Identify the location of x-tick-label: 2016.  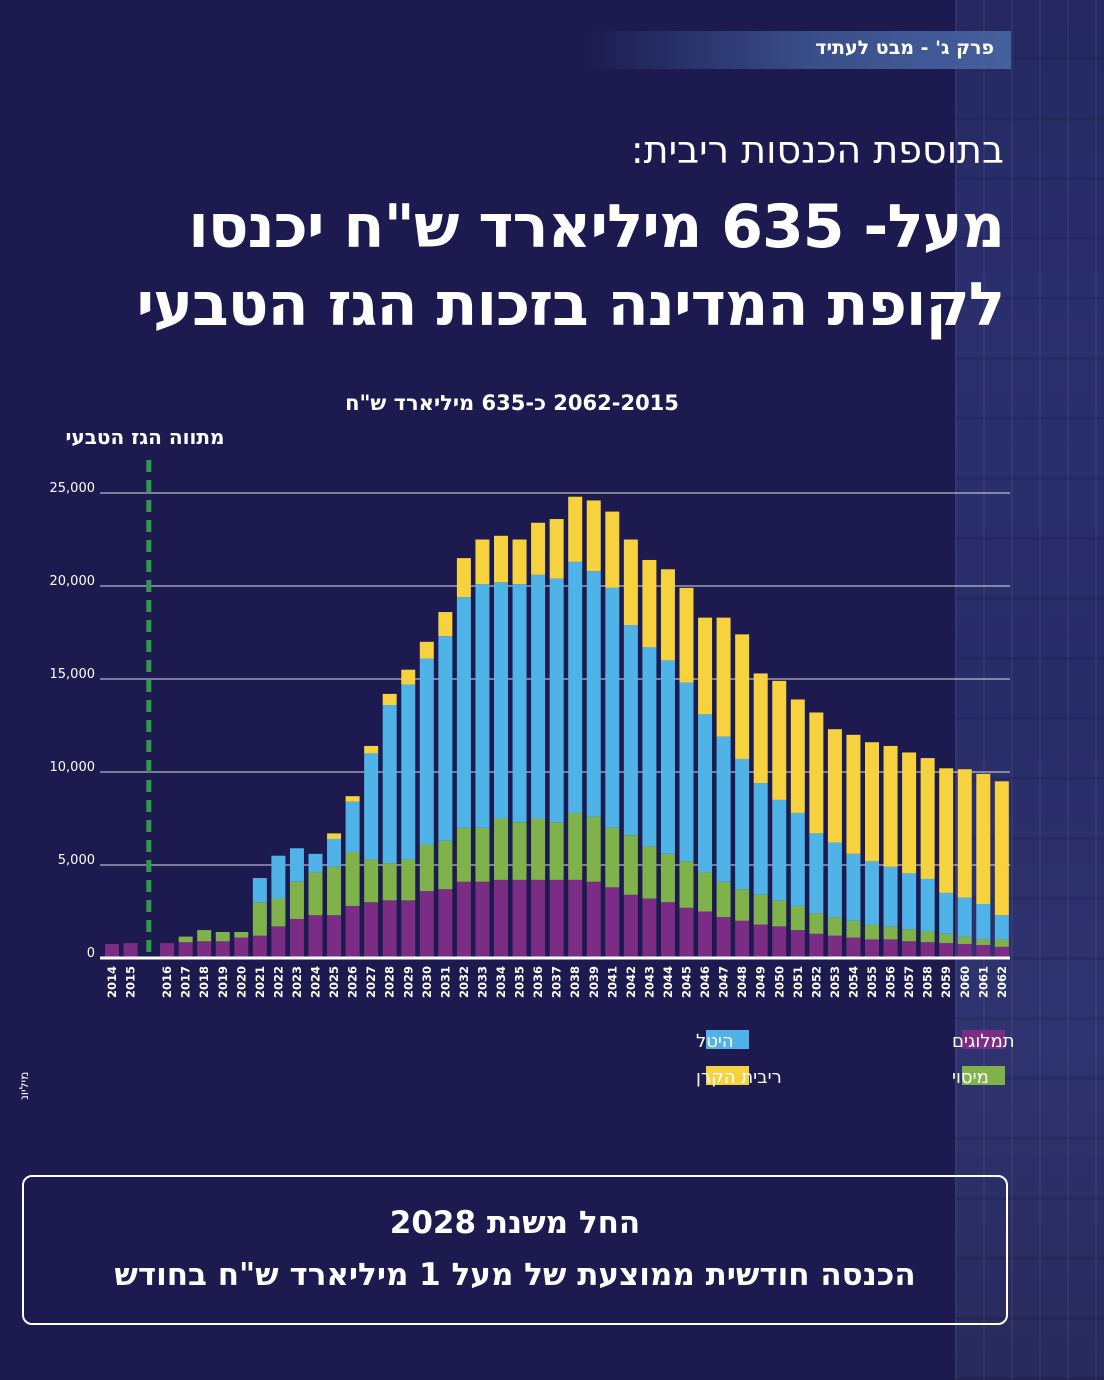
(167, 982).